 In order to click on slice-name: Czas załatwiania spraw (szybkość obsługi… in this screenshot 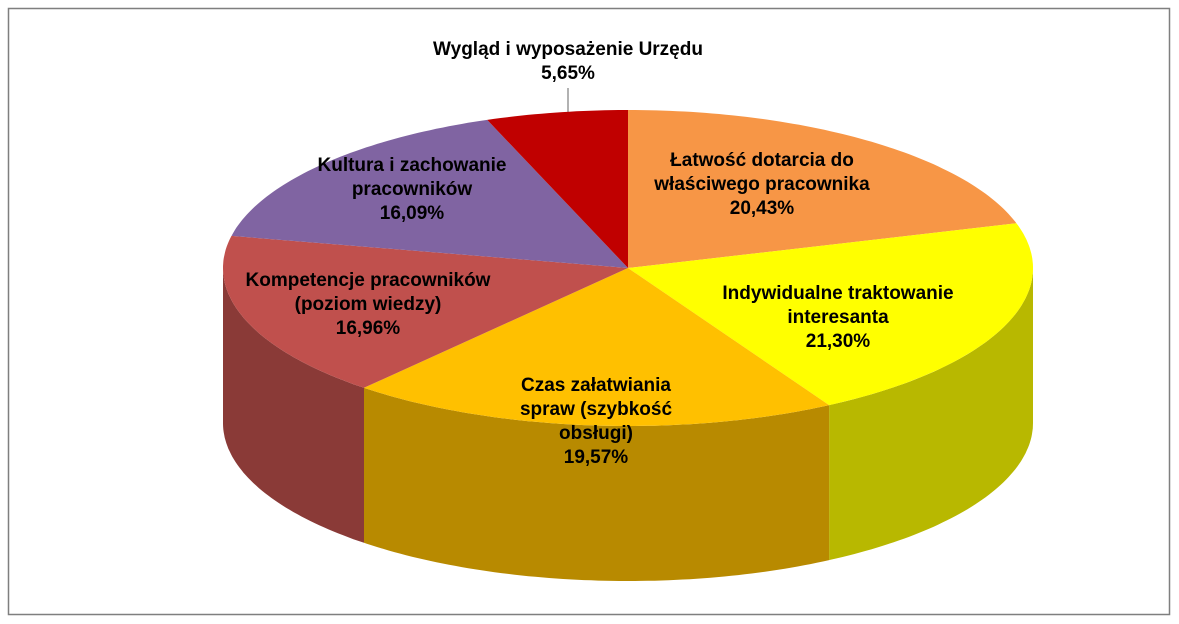, I will do `click(596, 409)`.